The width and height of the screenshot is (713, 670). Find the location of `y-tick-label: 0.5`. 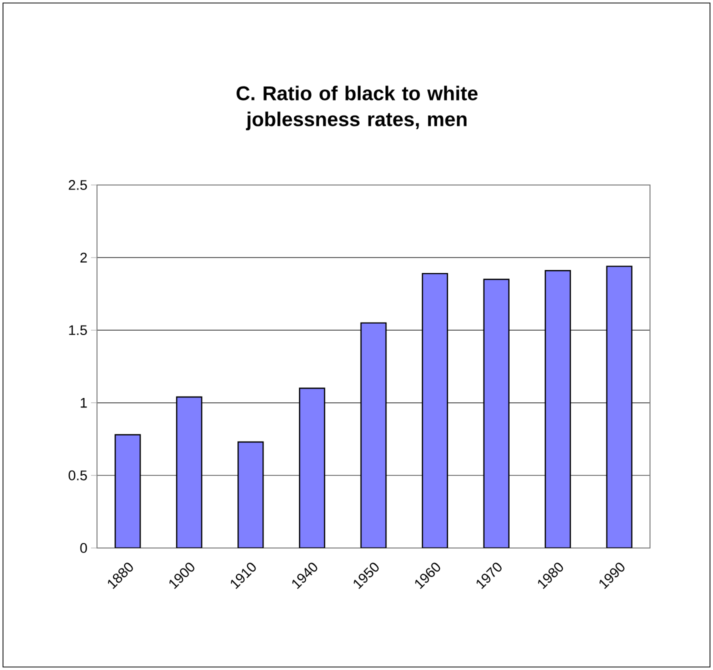

y-tick-label: 0.5 is located at coordinates (77, 475).